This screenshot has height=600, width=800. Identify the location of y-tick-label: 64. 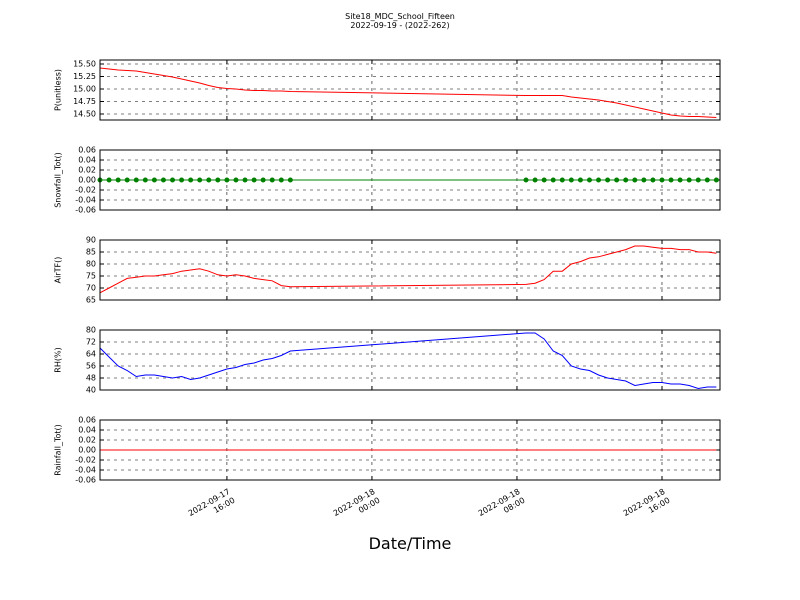
(91, 354).